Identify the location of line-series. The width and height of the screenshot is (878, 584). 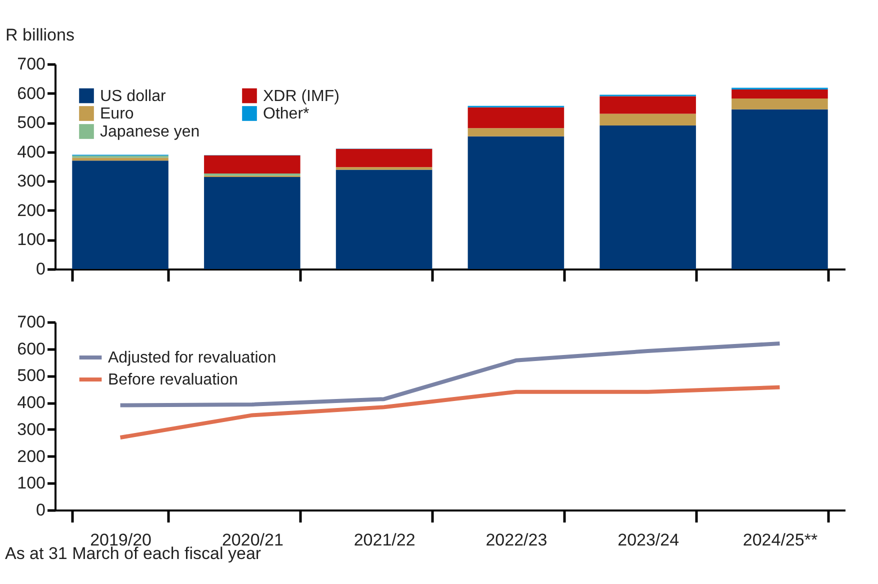
(450, 412).